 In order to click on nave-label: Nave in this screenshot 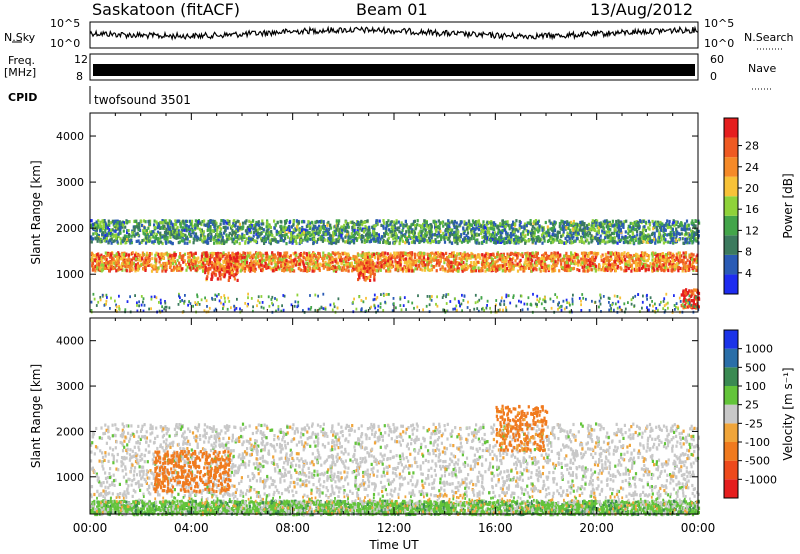, I will do `click(762, 68)`.